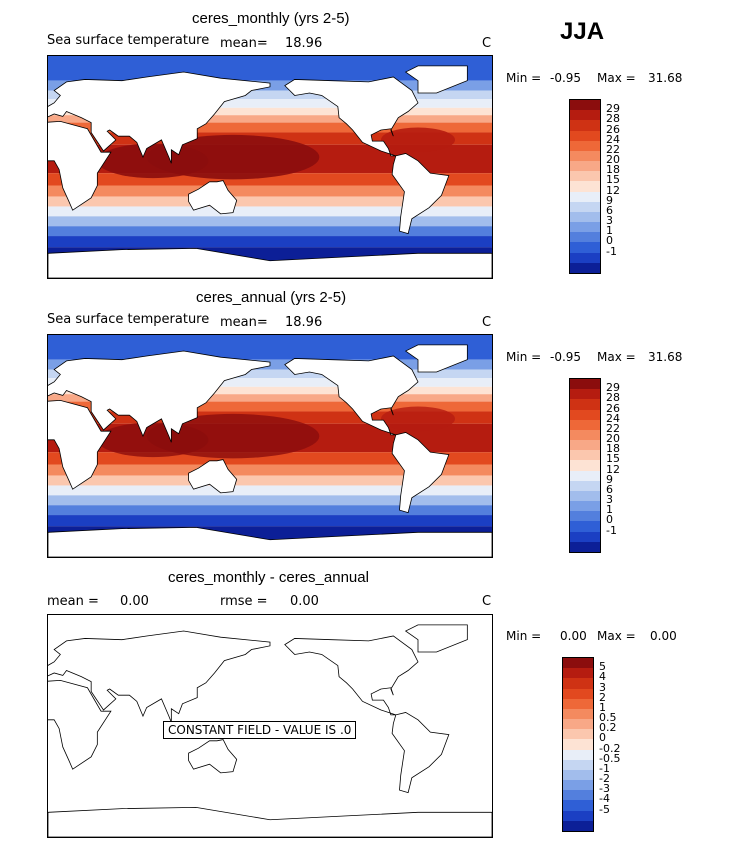 The width and height of the screenshot is (733, 842). What do you see at coordinates (613, 418) in the screenshot?
I see `colorbar-tick-label: 24` at bounding box center [613, 418].